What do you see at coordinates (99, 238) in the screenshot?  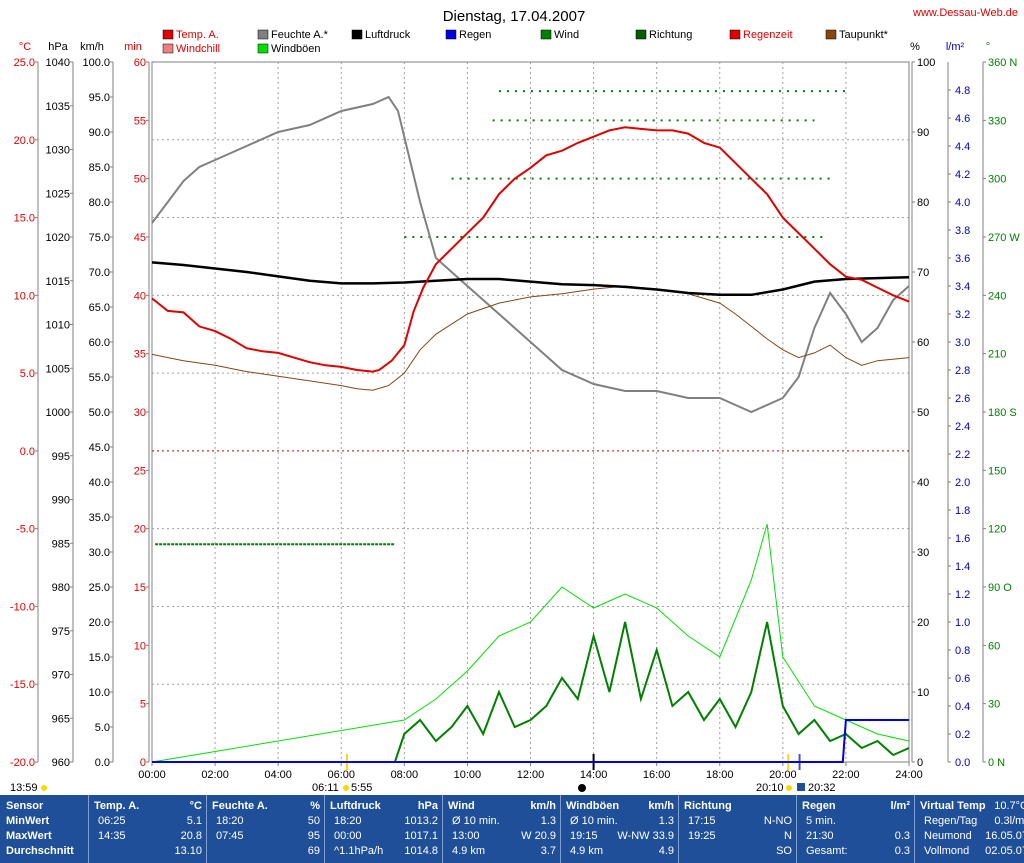 I see `kmh-tick-label: 75.0` at bounding box center [99, 238].